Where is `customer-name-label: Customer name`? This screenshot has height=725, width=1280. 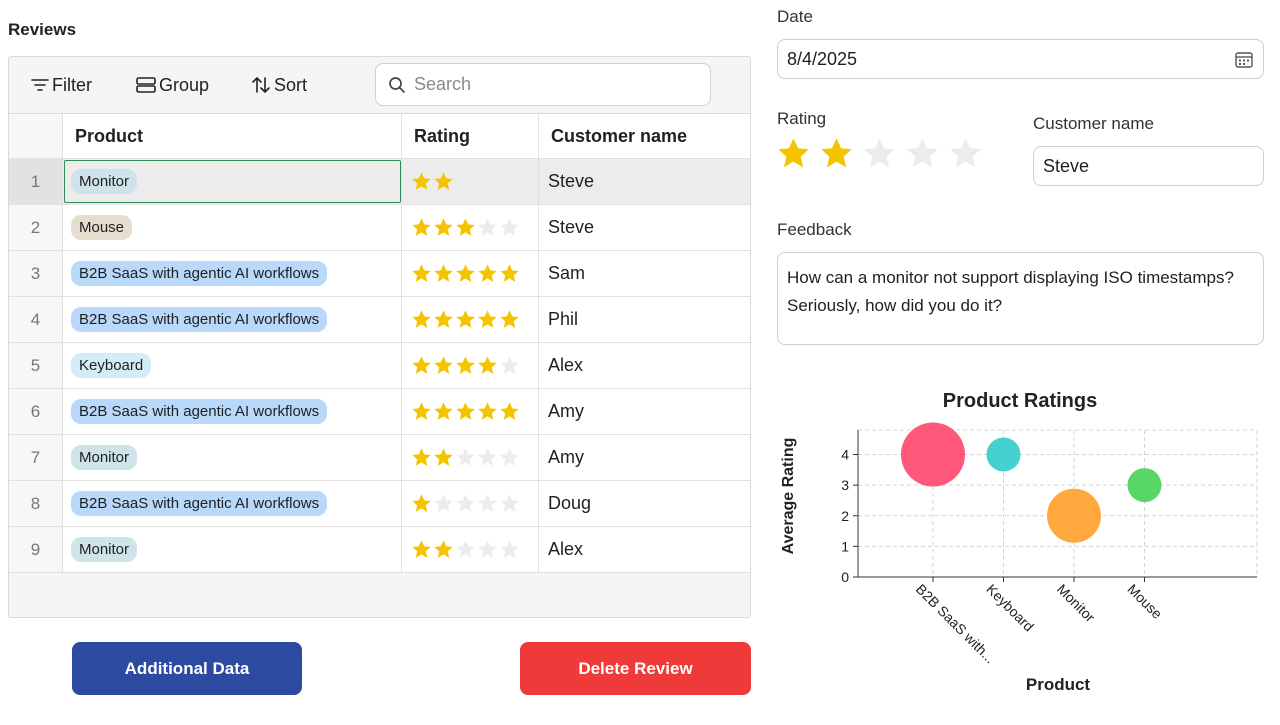
customer-name-label: Customer name is located at coordinates (1093, 123).